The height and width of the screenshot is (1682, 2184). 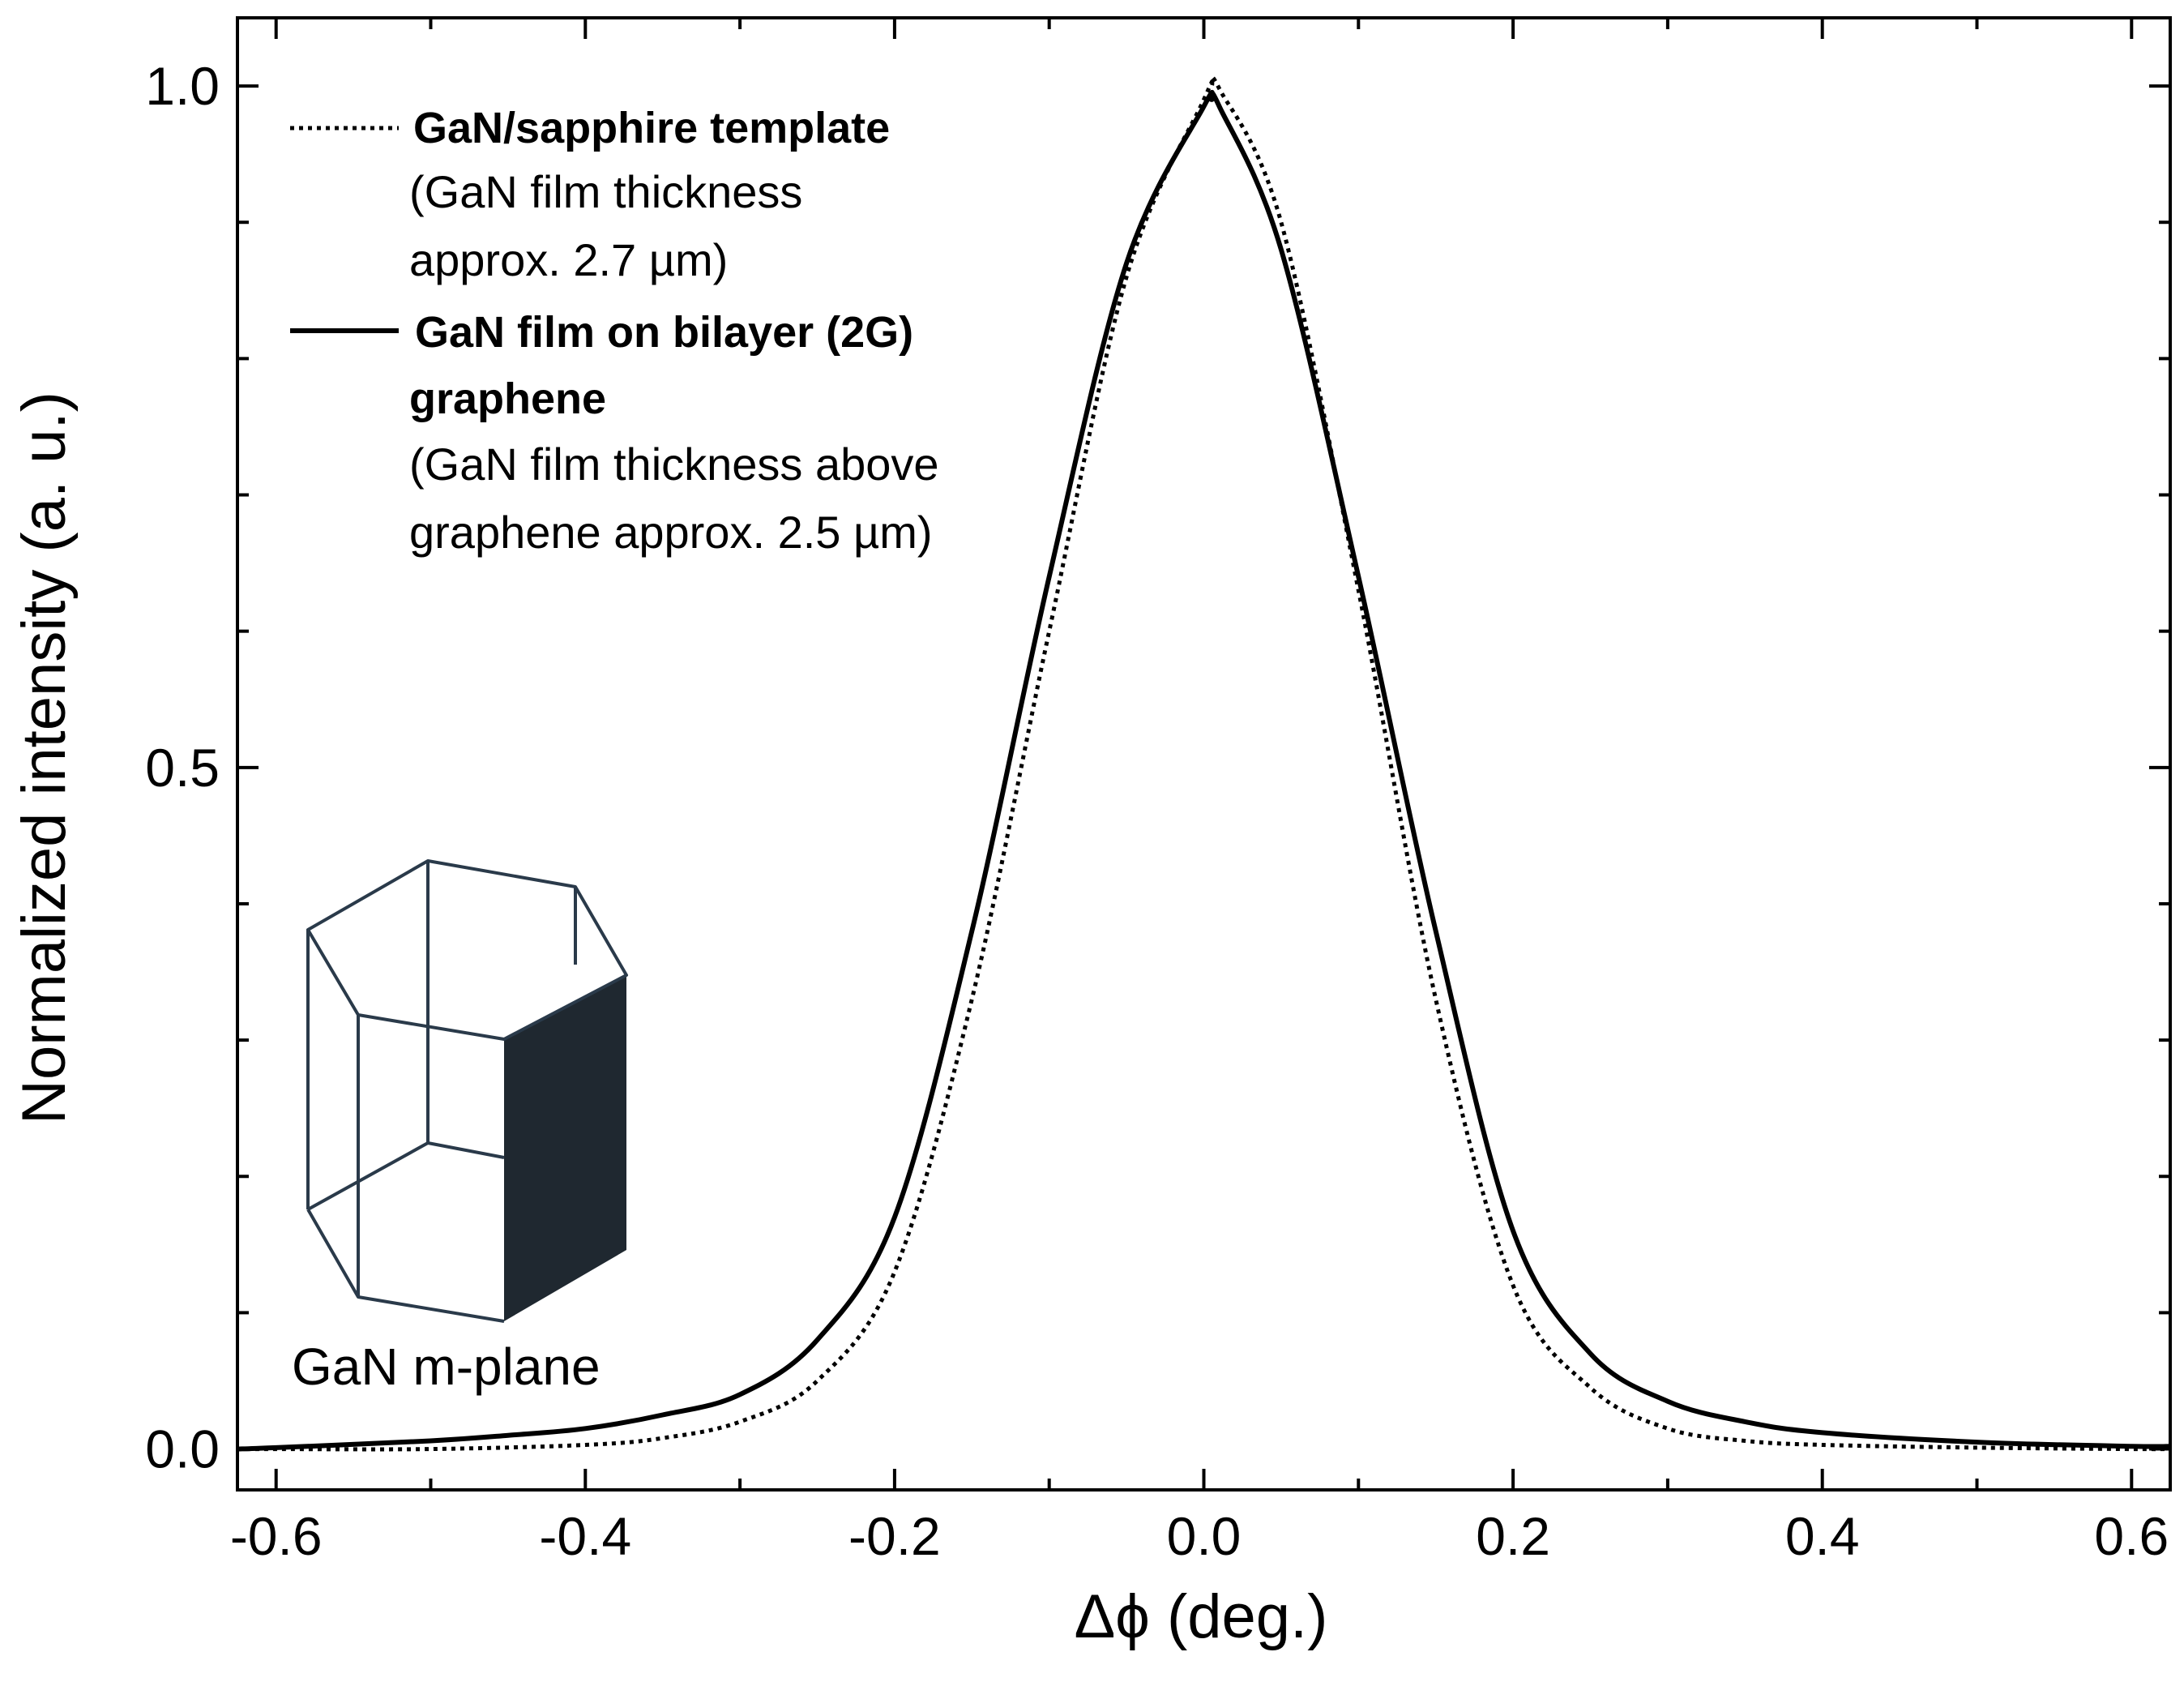 I want to click on legend-title-1: GaN/sapphire template, so click(x=652, y=128).